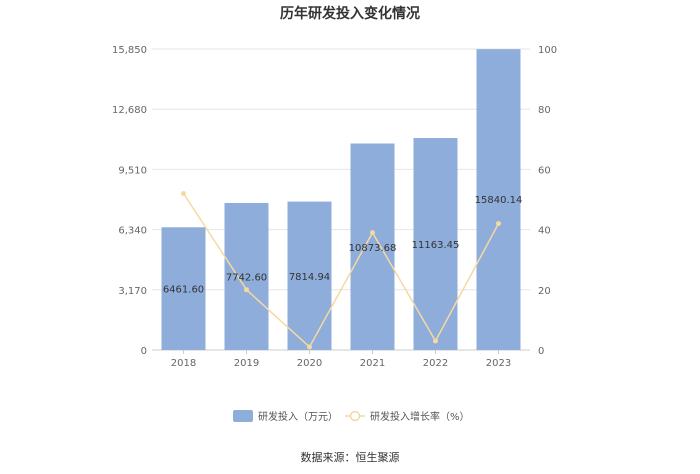  Describe the element at coordinates (183, 363) in the screenshot. I see `x-axis-tick-label: 2018` at that location.